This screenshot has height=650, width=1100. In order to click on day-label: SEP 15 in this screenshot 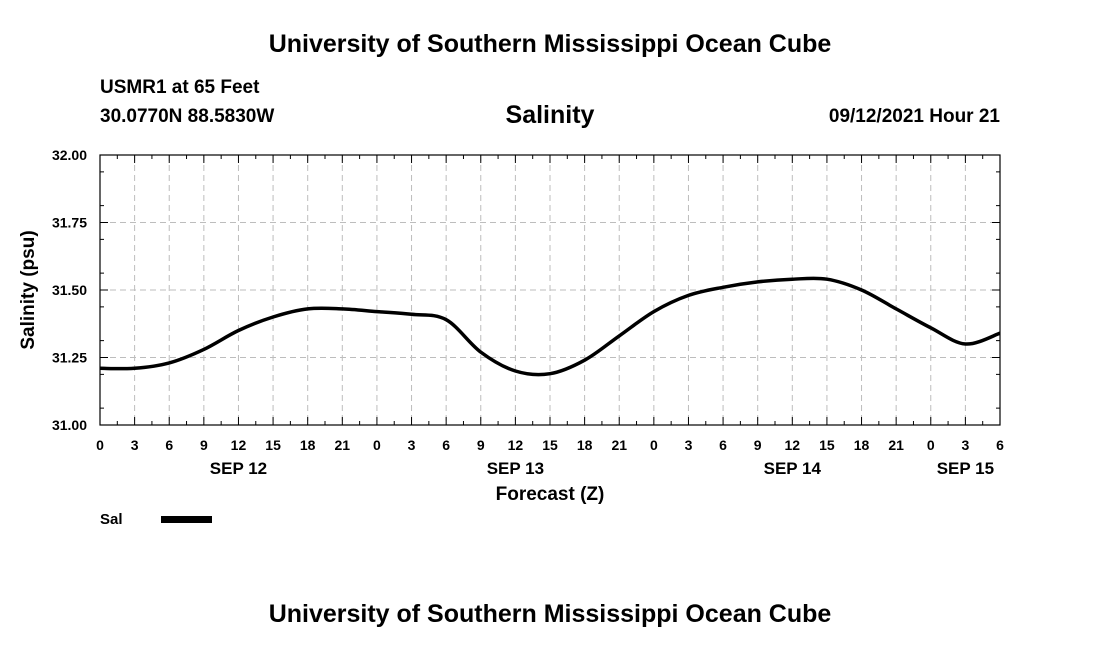, I will do `click(965, 468)`.